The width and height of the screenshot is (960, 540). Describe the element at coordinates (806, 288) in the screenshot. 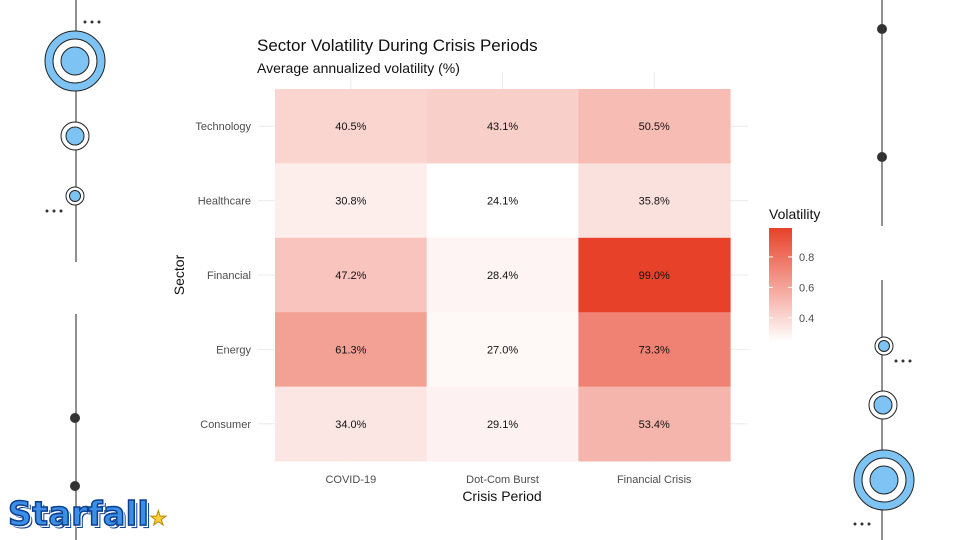

I see `legend-tick-label: 0.6` at that location.